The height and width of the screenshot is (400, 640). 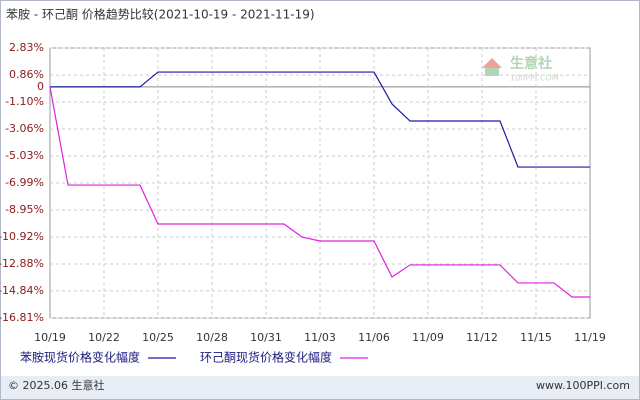 I want to click on y-tick-label: -8.95%, so click(x=24, y=209).